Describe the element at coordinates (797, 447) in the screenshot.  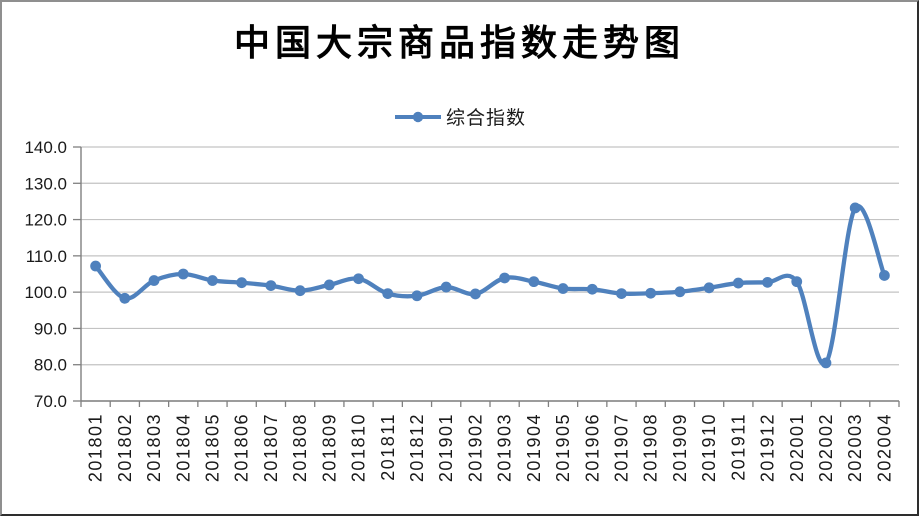
I see `x-axis-label: 202001` at that location.